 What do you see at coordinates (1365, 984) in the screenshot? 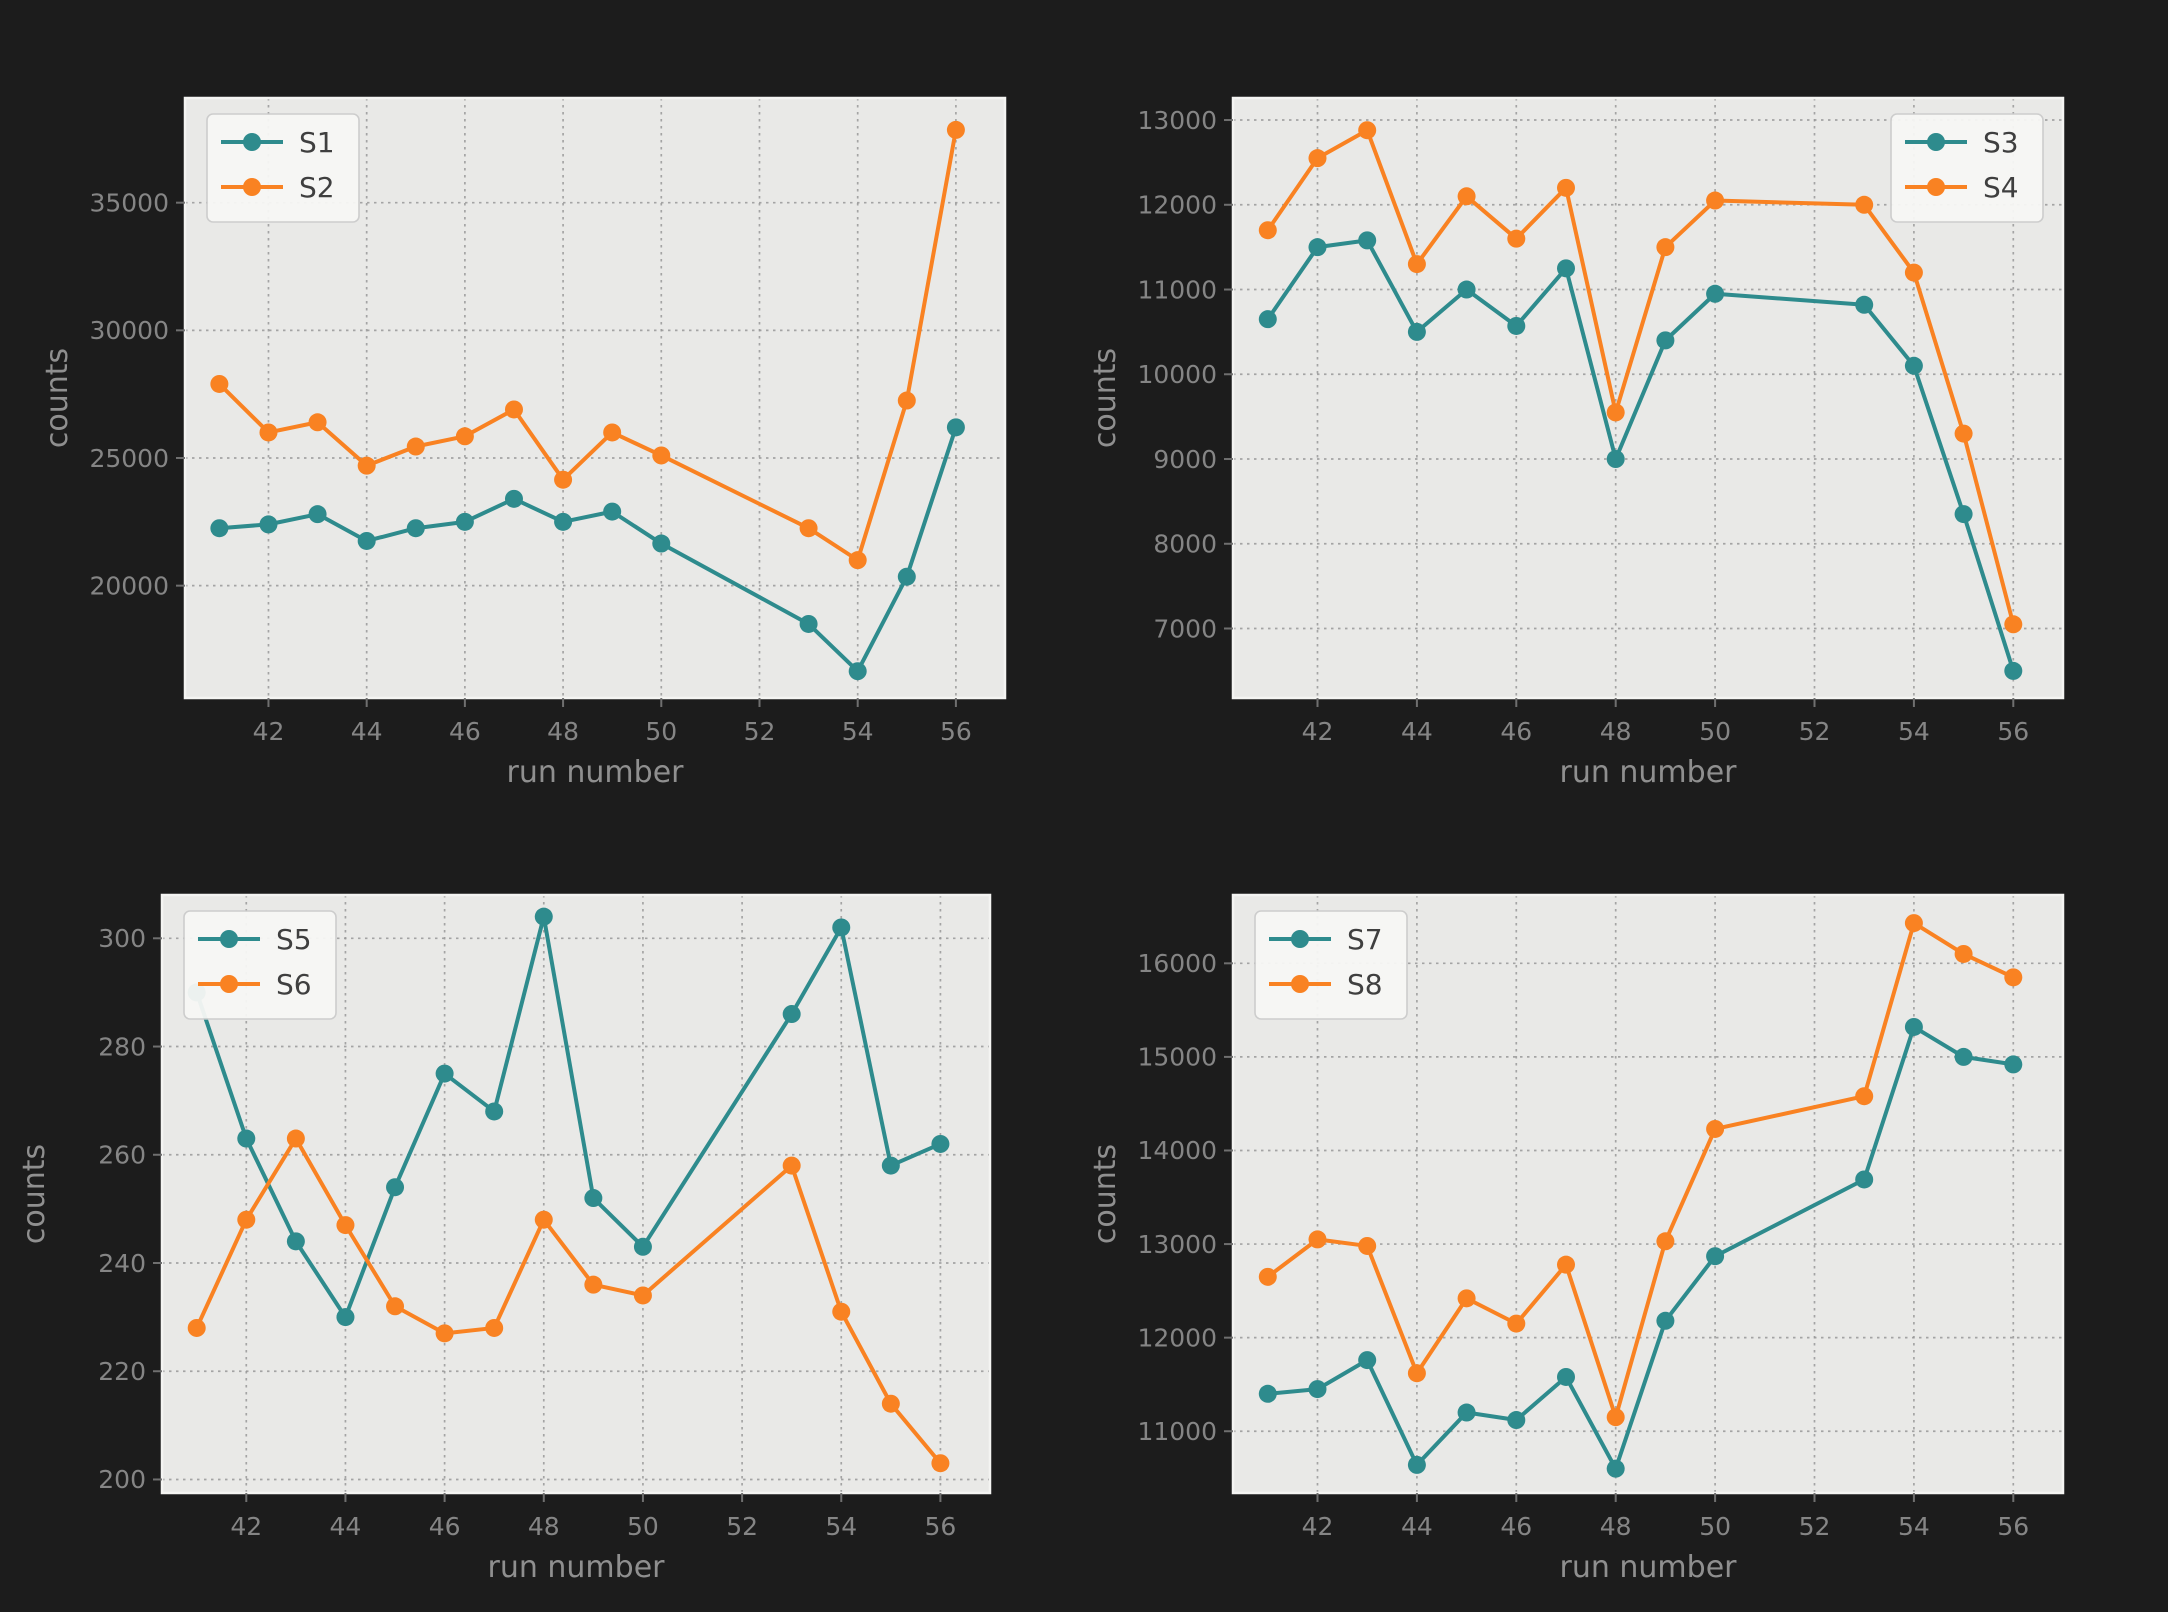
I see `legend-label-s8: S8` at bounding box center [1365, 984].